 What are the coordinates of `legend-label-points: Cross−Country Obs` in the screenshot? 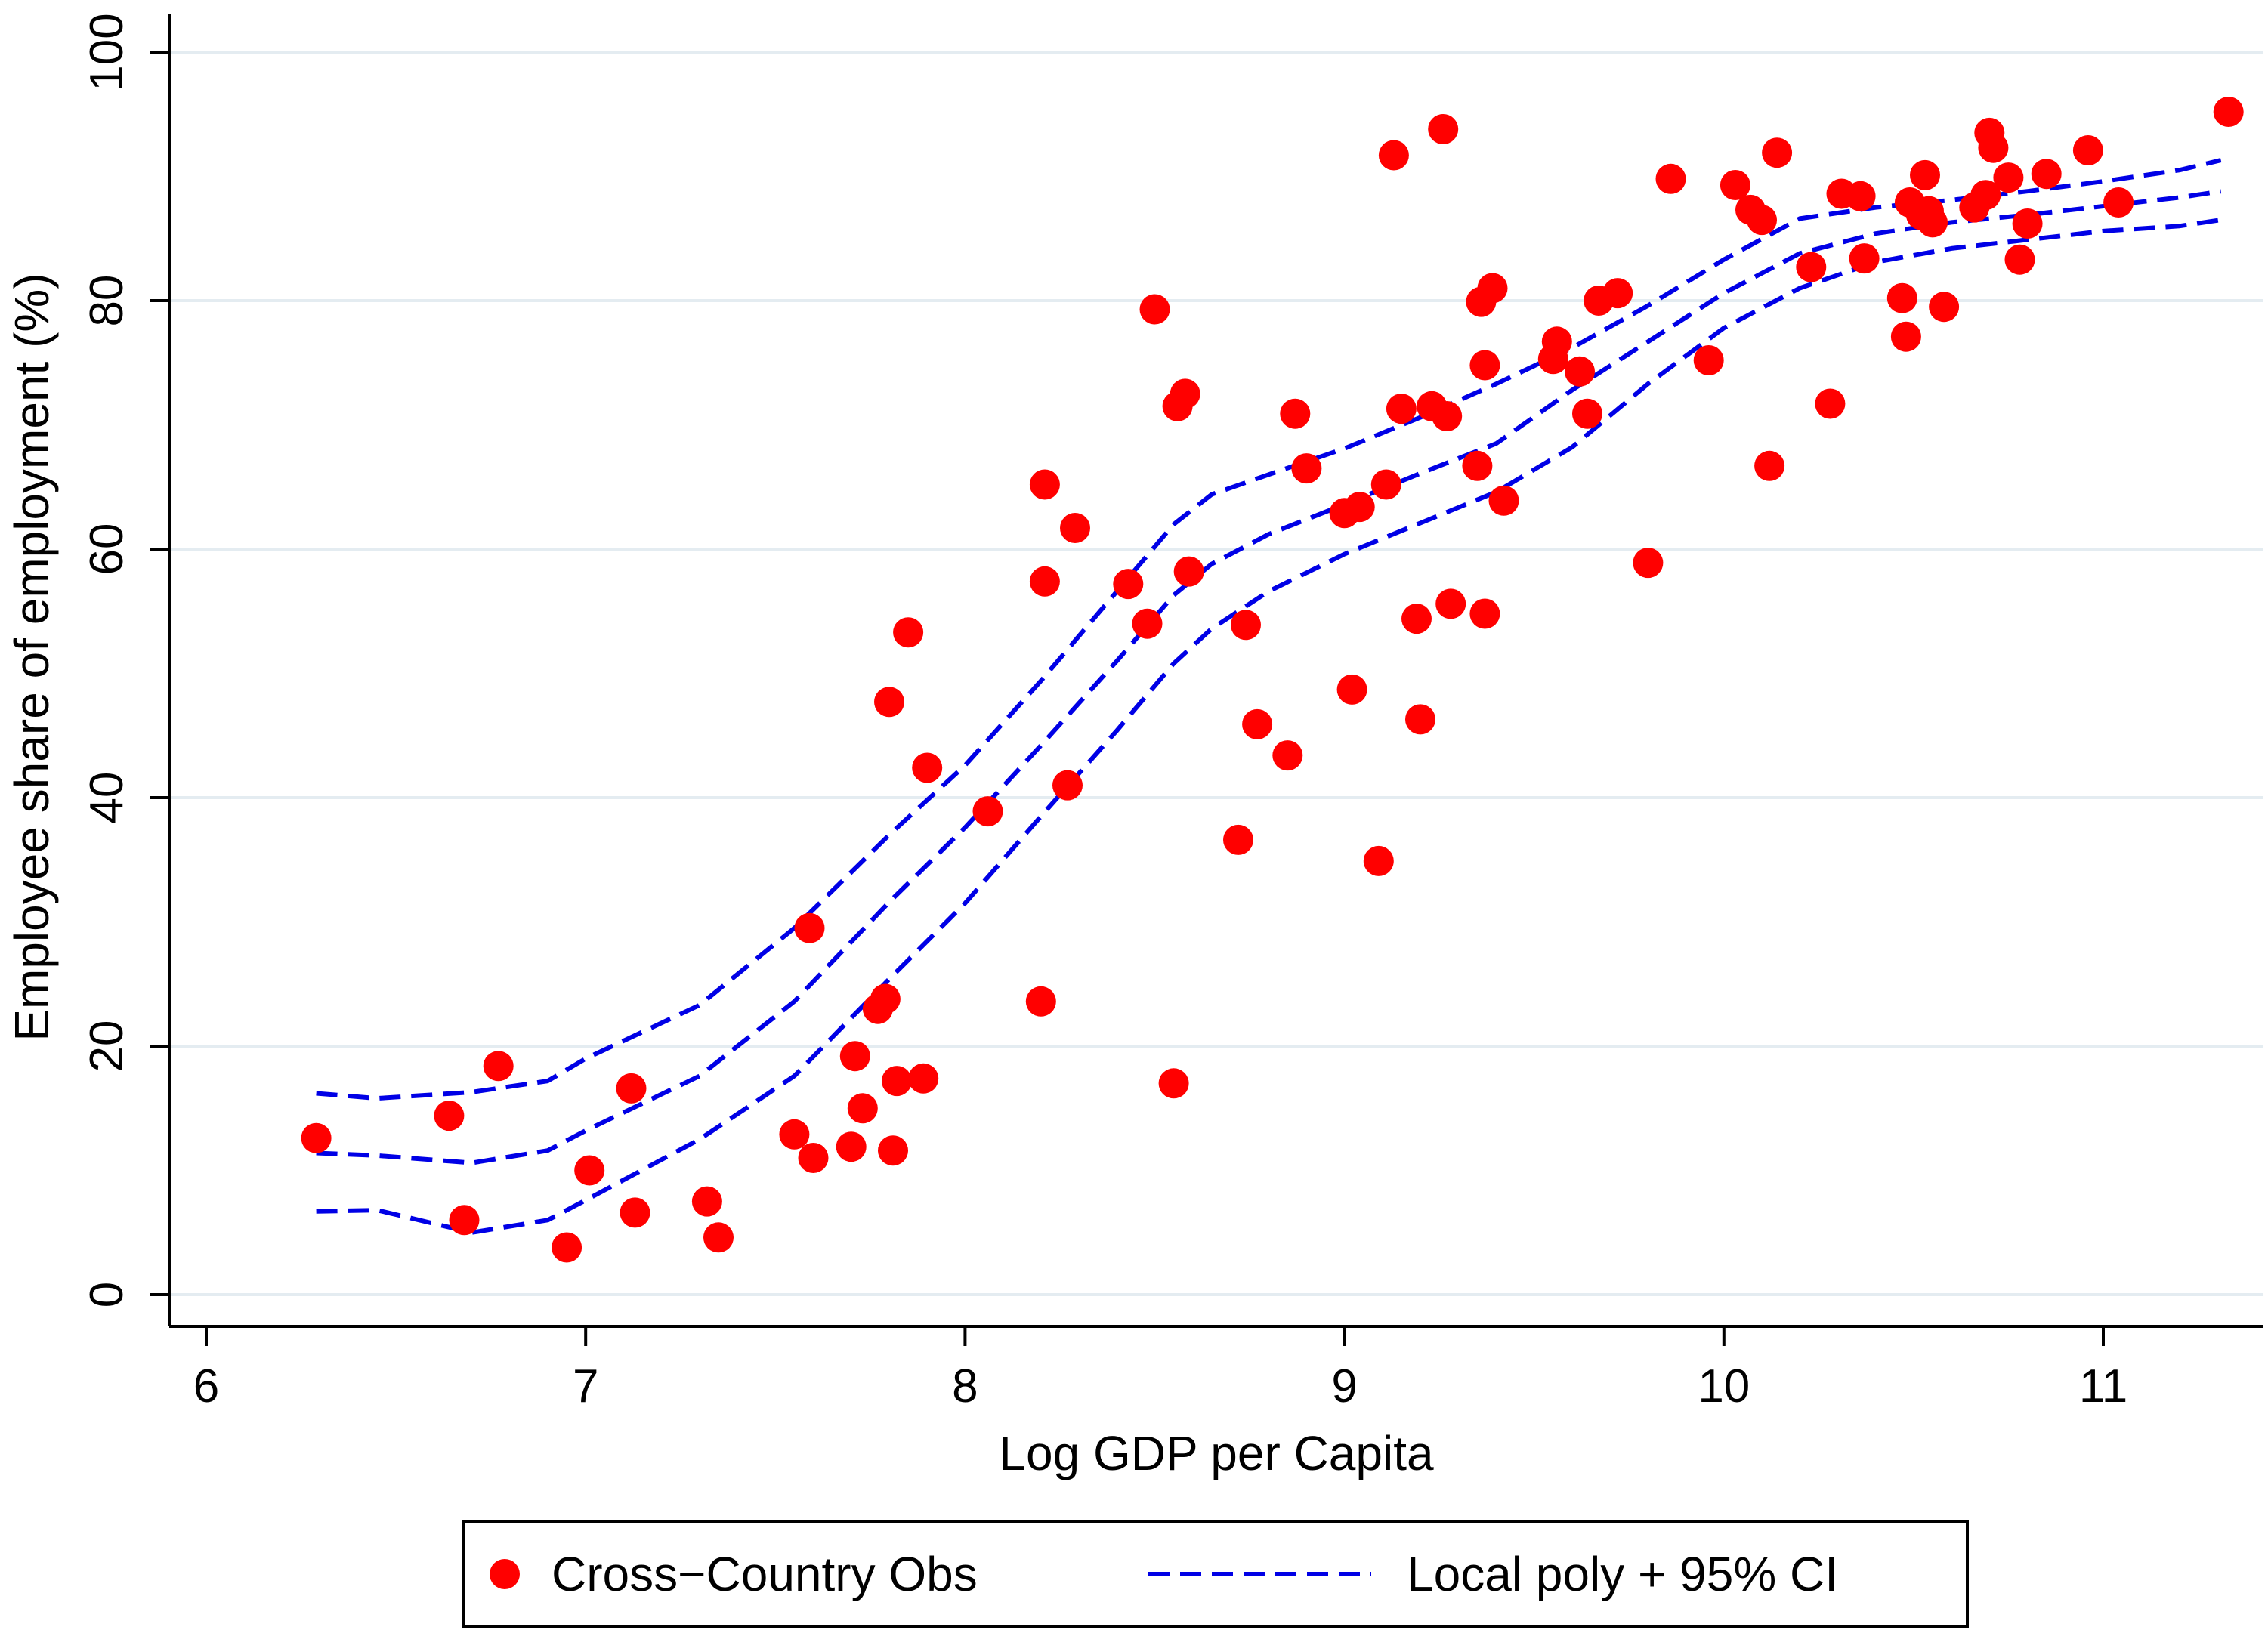 It's located at (765, 1574).